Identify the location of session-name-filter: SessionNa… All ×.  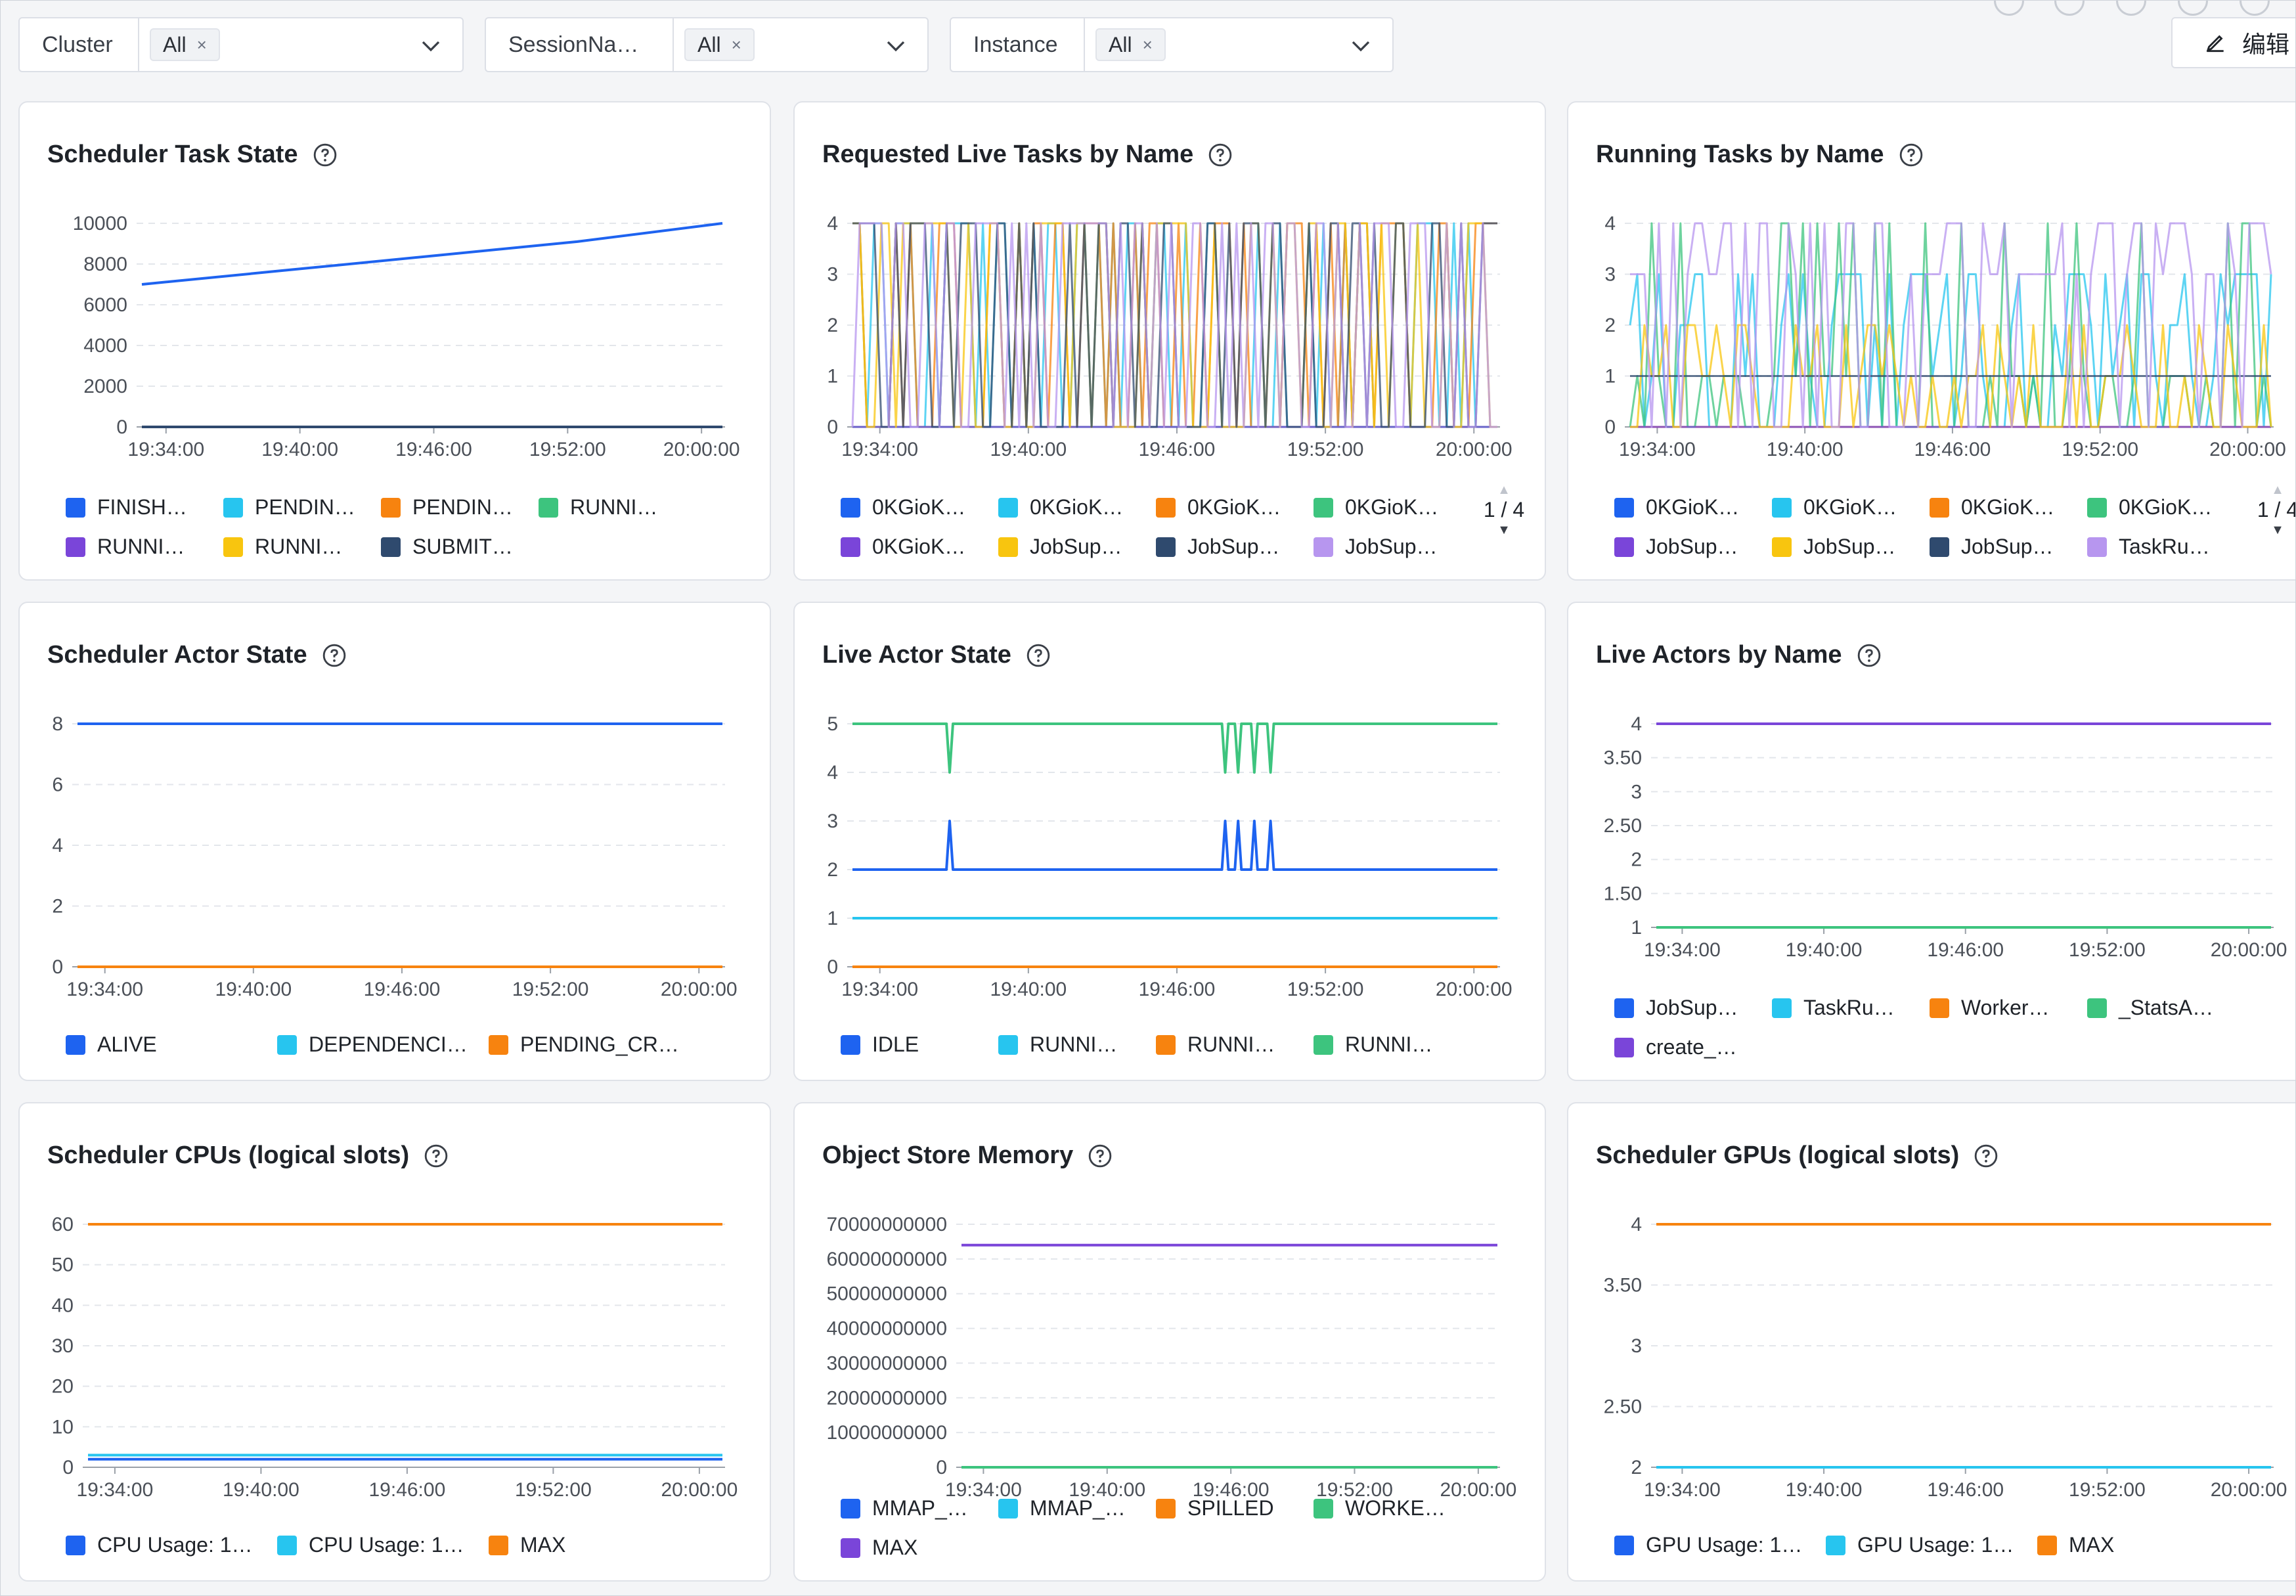
(707, 44).